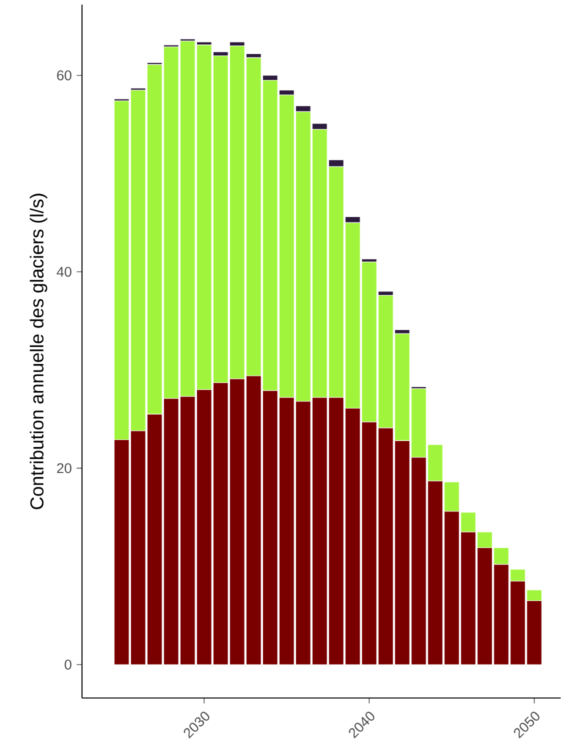 The width and height of the screenshot is (561, 748). Describe the element at coordinates (64, 75) in the screenshot. I see `y-tick-label: 60` at that location.